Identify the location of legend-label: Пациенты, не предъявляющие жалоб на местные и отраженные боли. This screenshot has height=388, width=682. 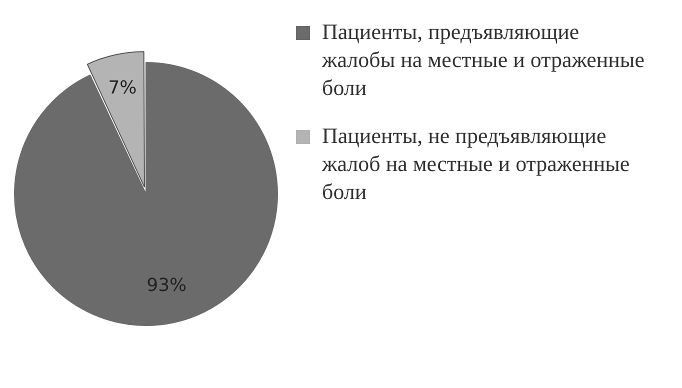
(476, 163).